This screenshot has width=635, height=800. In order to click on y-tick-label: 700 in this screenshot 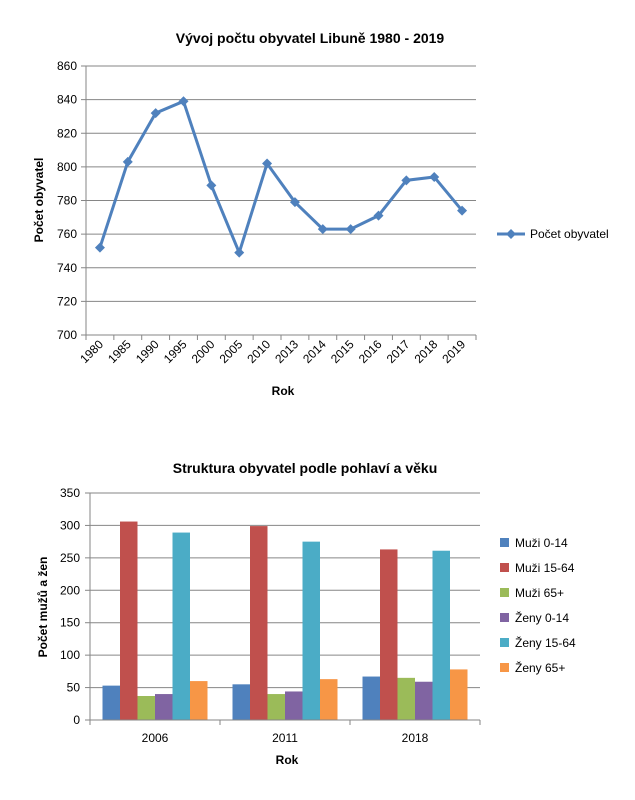, I will do `click(67, 335)`.